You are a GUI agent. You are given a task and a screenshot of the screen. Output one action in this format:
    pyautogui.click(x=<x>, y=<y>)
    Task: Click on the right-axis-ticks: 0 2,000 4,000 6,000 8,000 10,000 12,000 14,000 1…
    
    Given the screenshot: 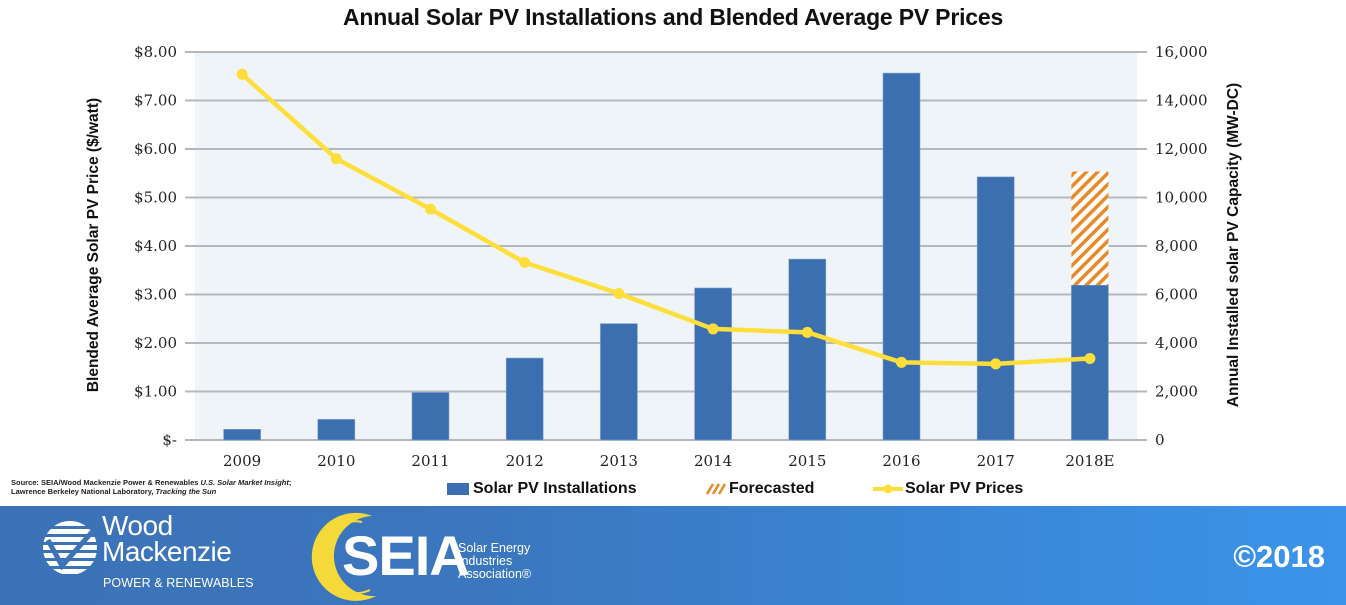 What is the action you would take?
    pyautogui.click(x=1181, y=246)
    